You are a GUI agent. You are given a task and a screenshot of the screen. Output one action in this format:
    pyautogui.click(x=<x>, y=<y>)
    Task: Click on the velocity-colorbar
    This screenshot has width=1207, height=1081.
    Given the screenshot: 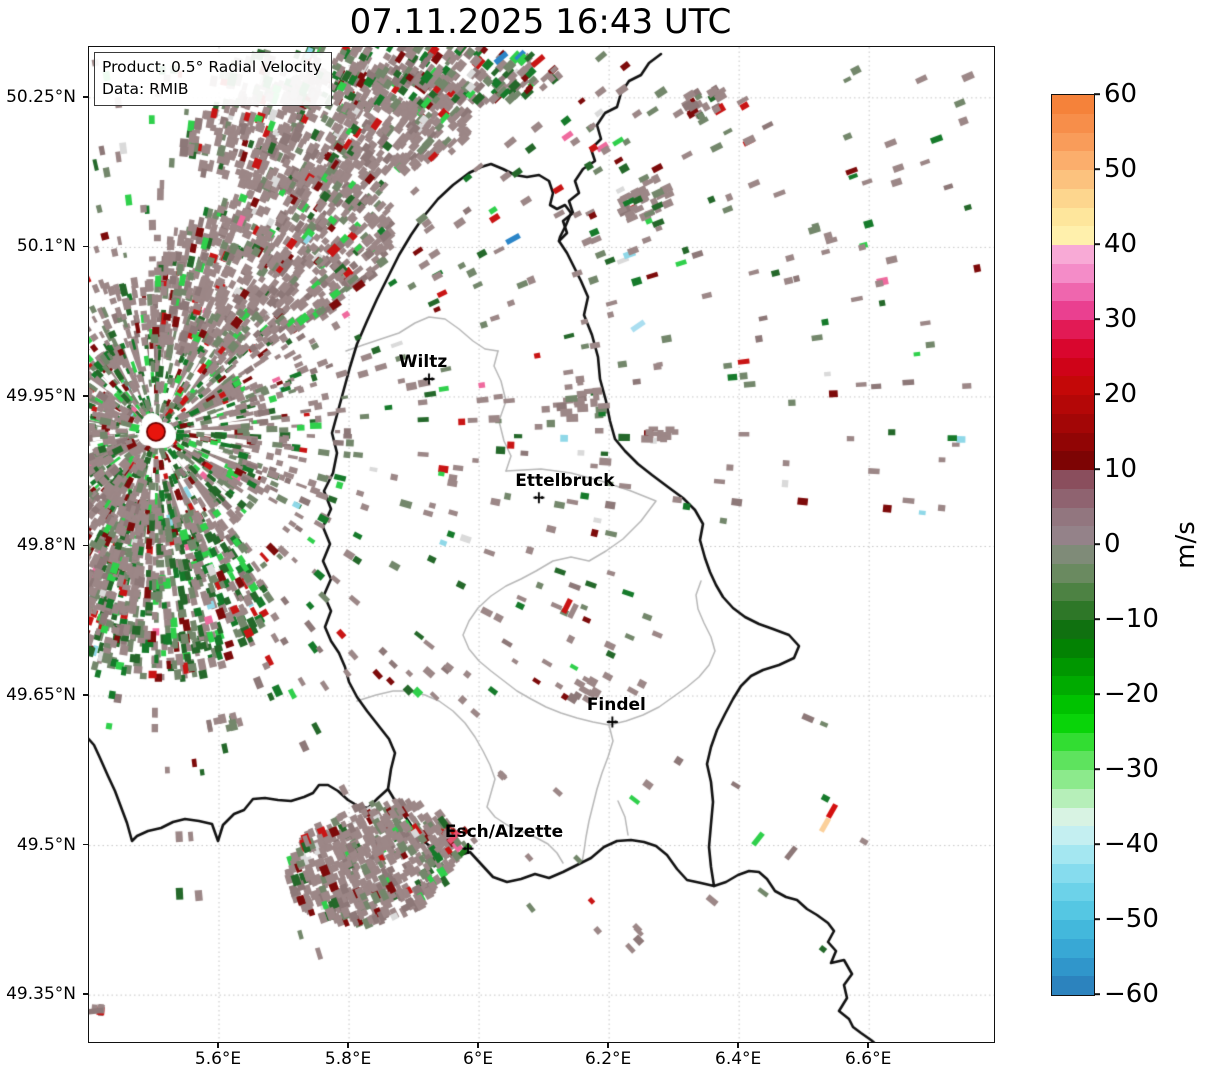 What is the action you would take?
    pyautogui.click(x=1073, y=545)
    